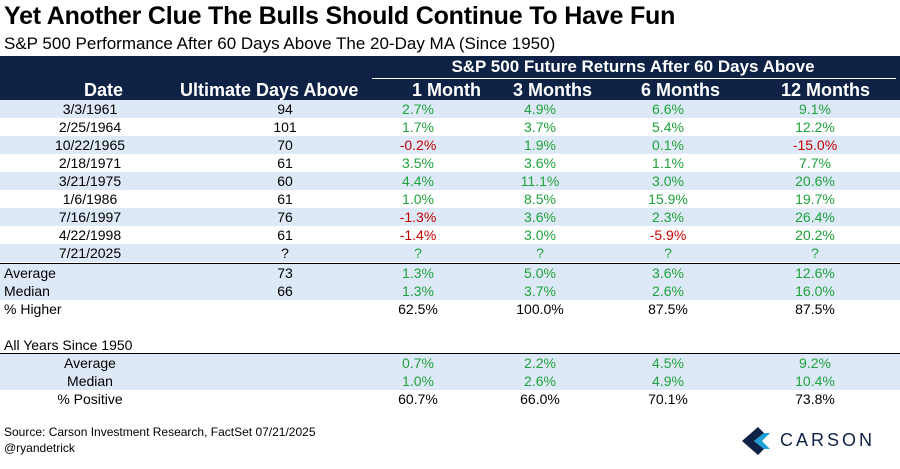 The image size is (900, 469). Describe the element at coordinates (815, 181) in the screenshot. I see `table-cell-m12: 20.6%` at that location.